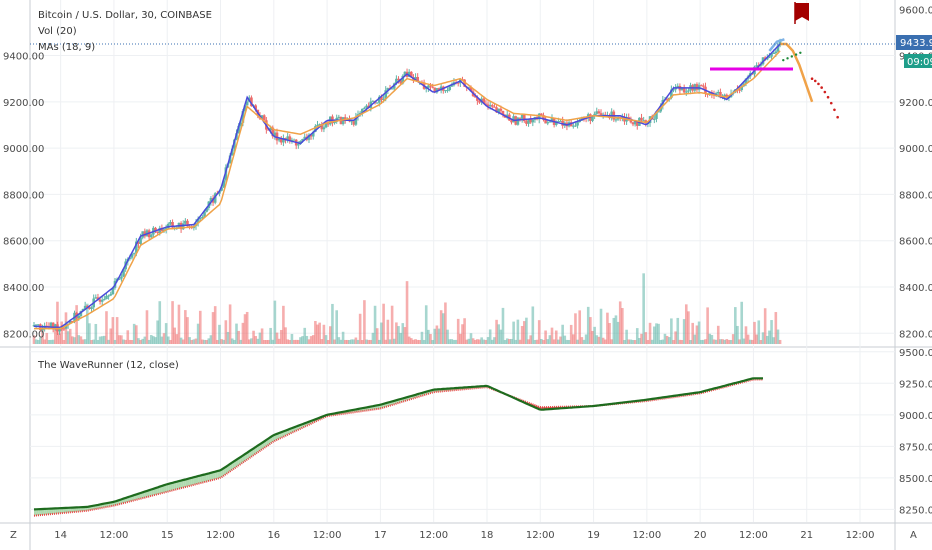  Describe the element at coordinates (806, 535) in the screenshot. I see `x-tick: 21` at that location.